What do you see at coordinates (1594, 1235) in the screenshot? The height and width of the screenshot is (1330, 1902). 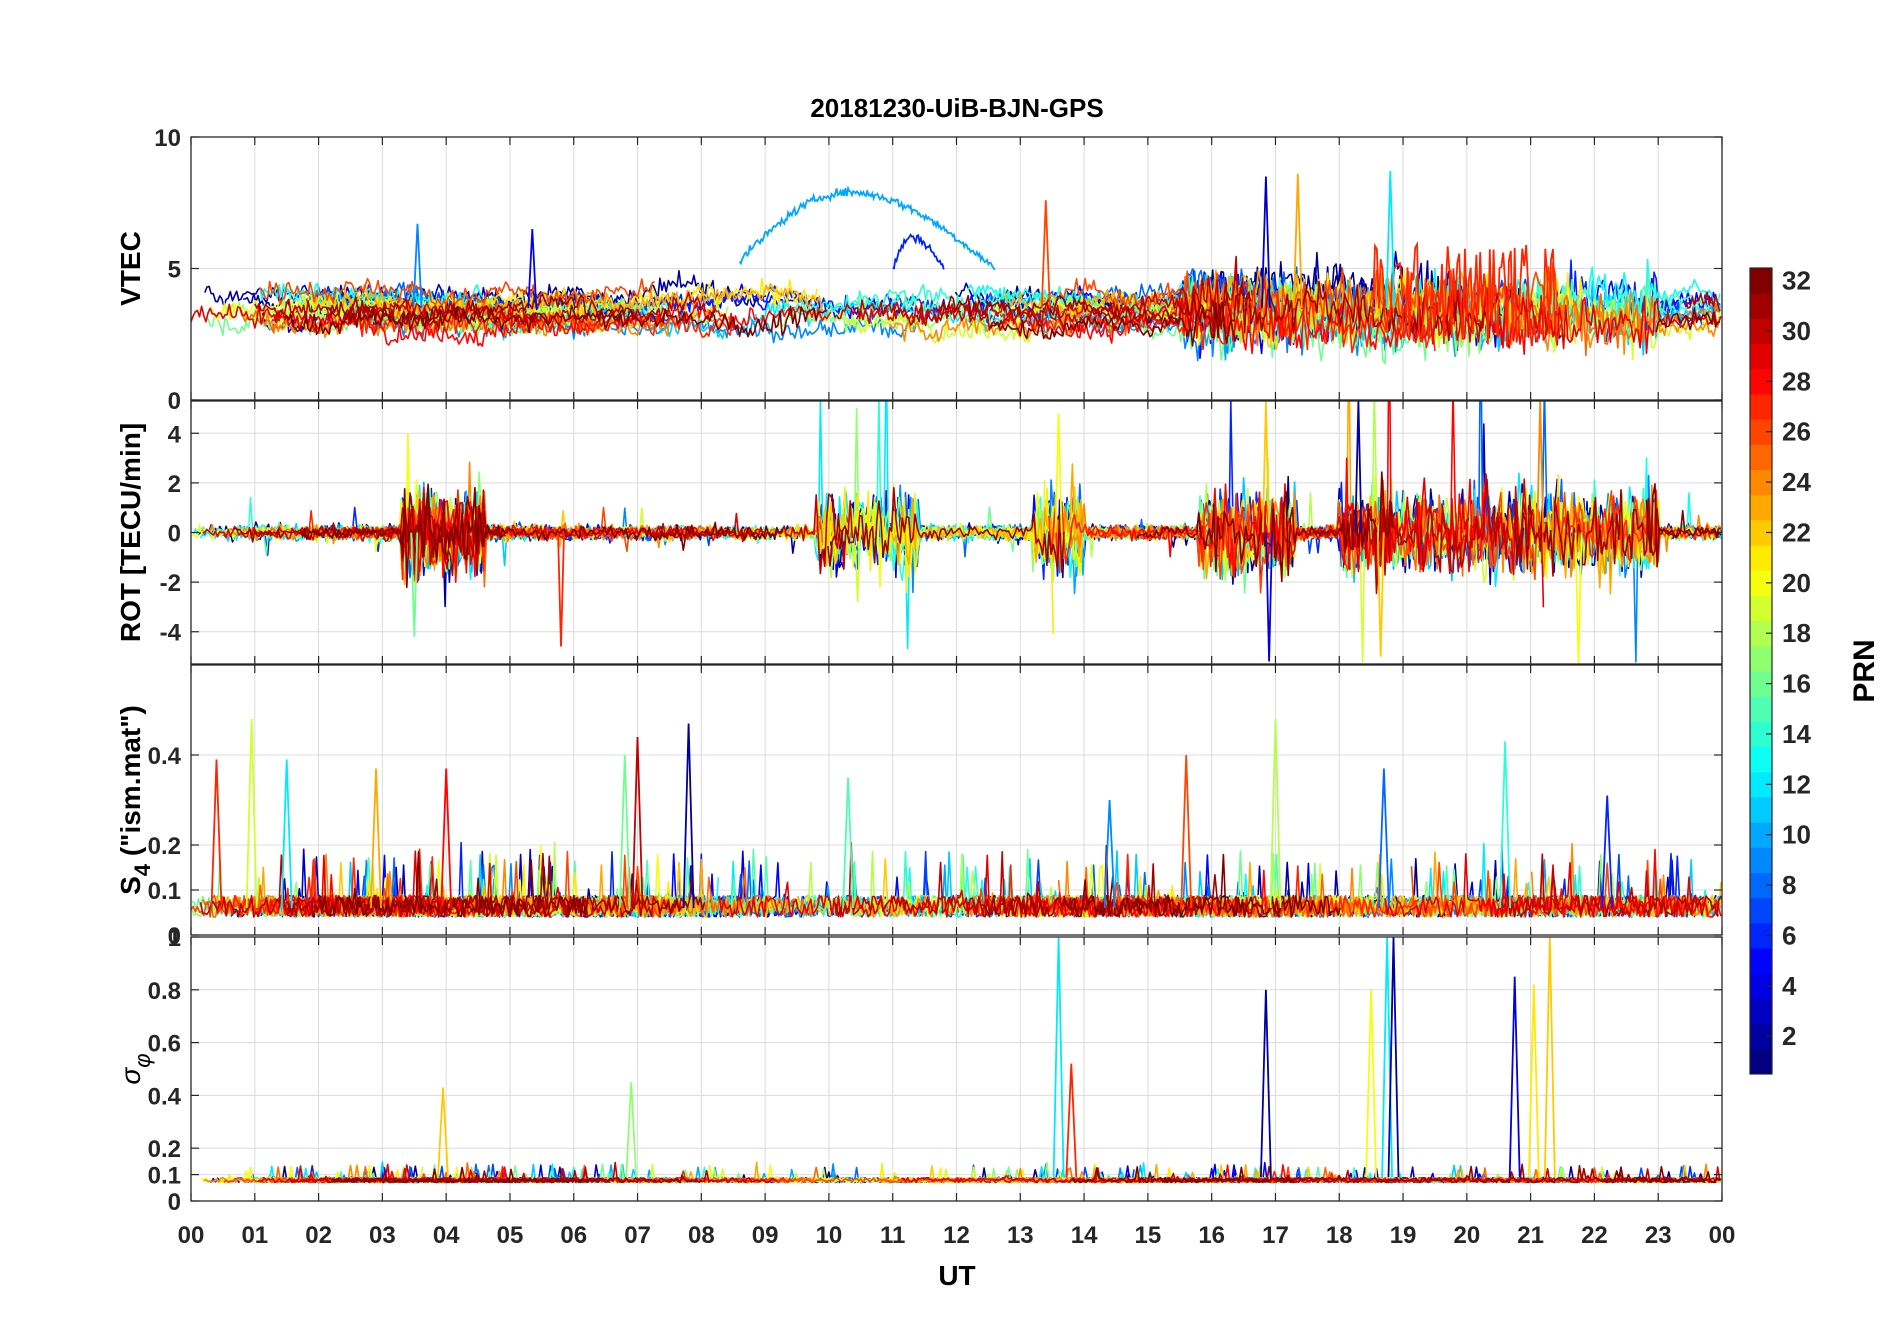 I see `x-tick-label: 22` at bounding box center [1594, 1235].